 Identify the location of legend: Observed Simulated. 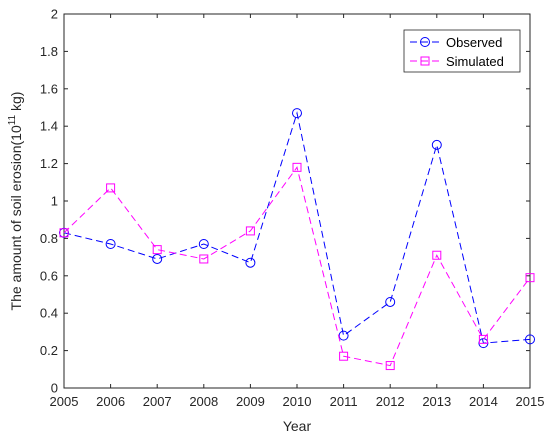
(462, 51).